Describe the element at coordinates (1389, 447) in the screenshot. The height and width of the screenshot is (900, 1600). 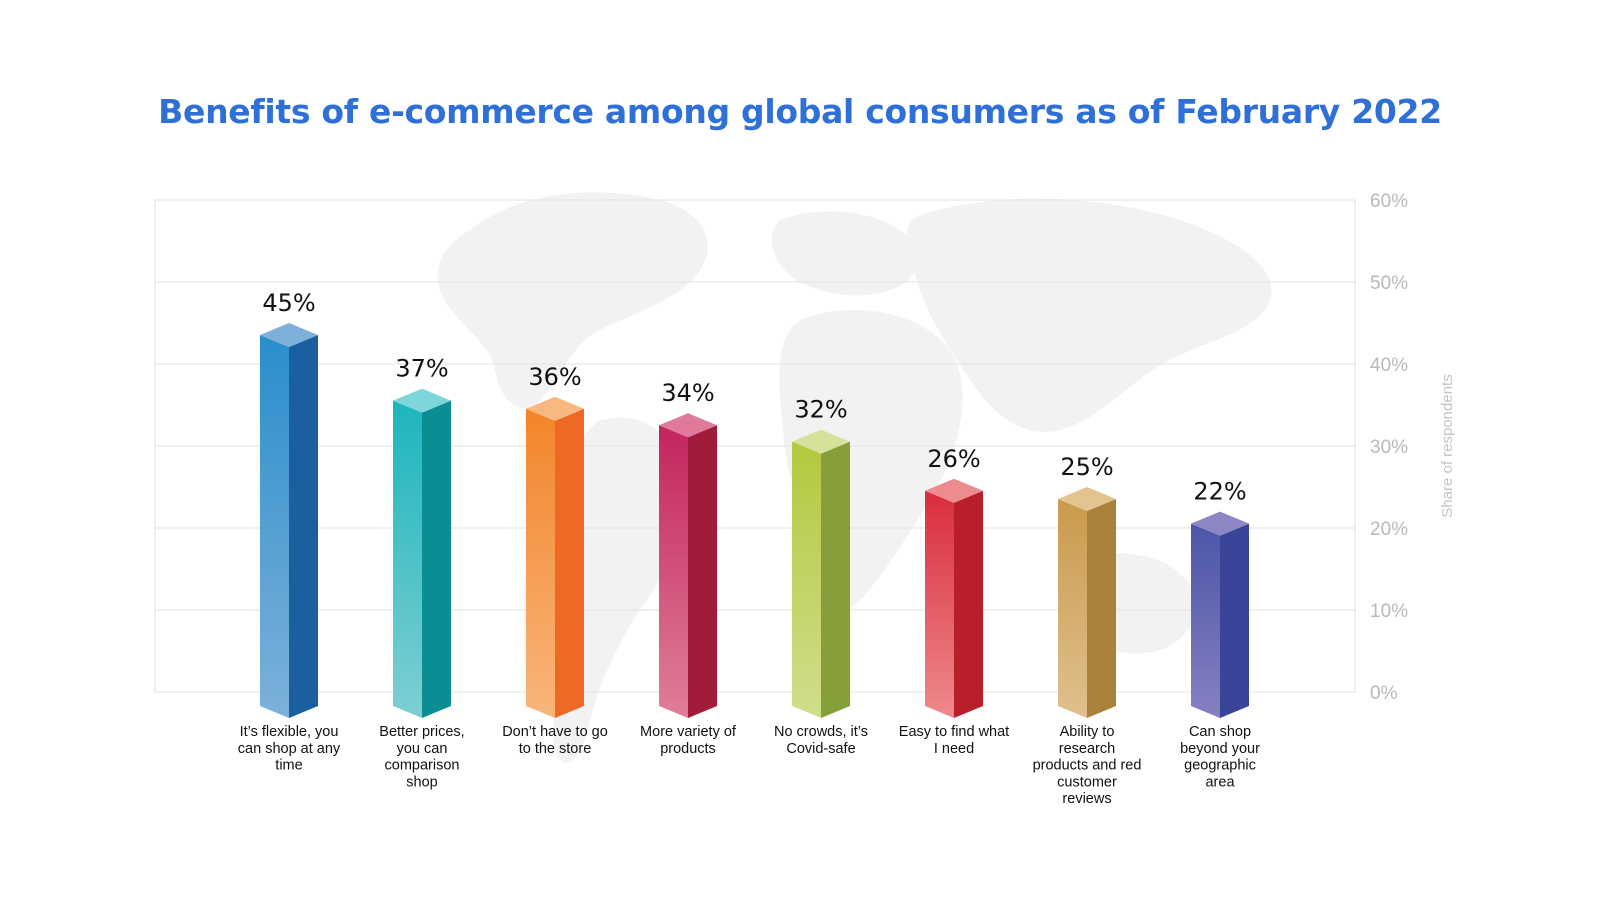
I see `y-tick-label: 30%` at that location.